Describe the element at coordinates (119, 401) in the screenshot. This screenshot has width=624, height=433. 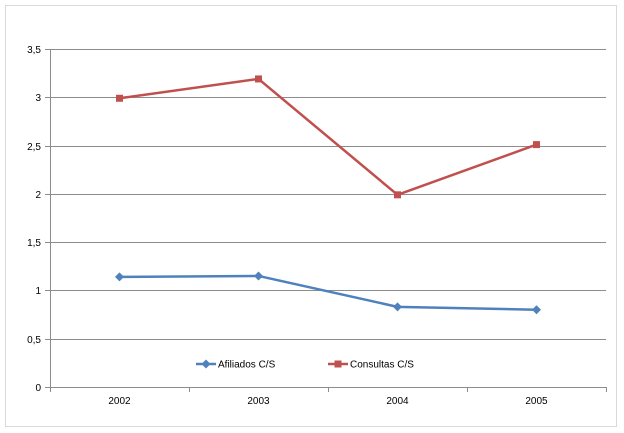
I see `x-tick-label-2002: 2002` at that location.